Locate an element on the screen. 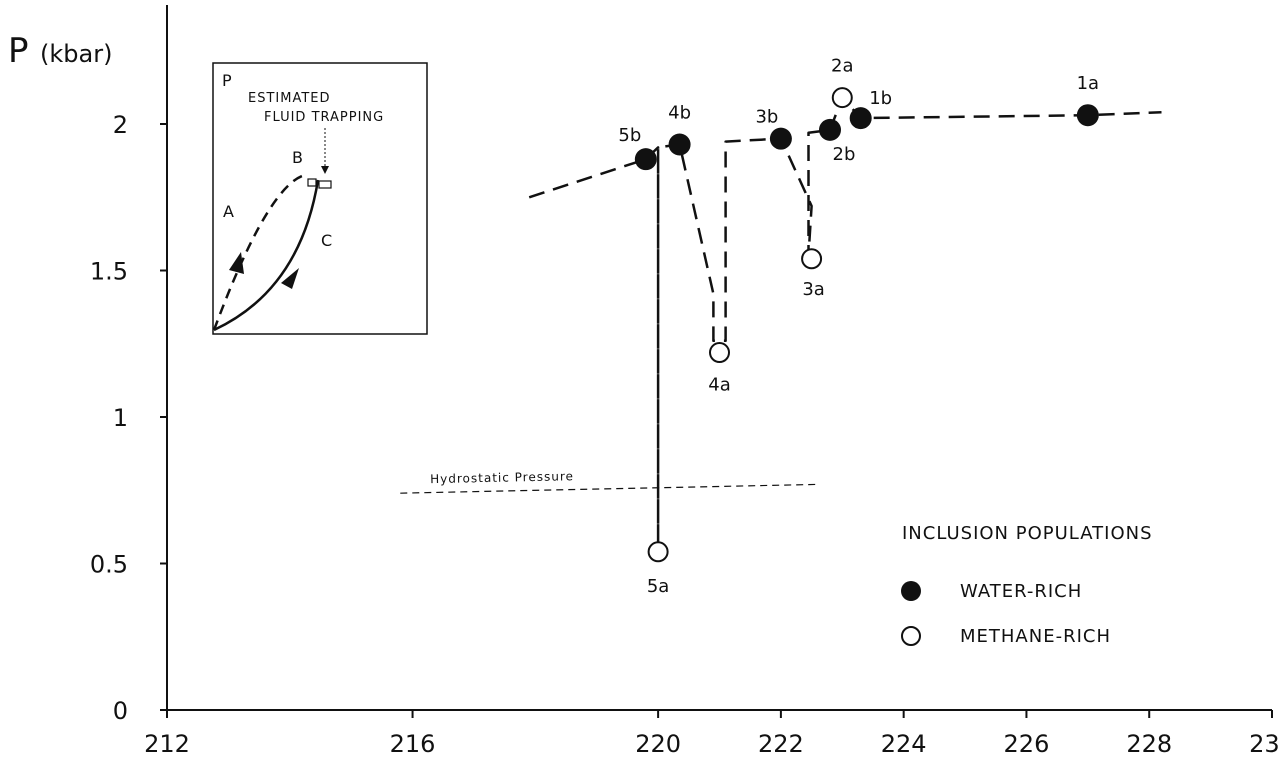 The width and height of the screenshot is (1278, 767). x-tick-label-6: 228 is located at coordinates (1149, 744).